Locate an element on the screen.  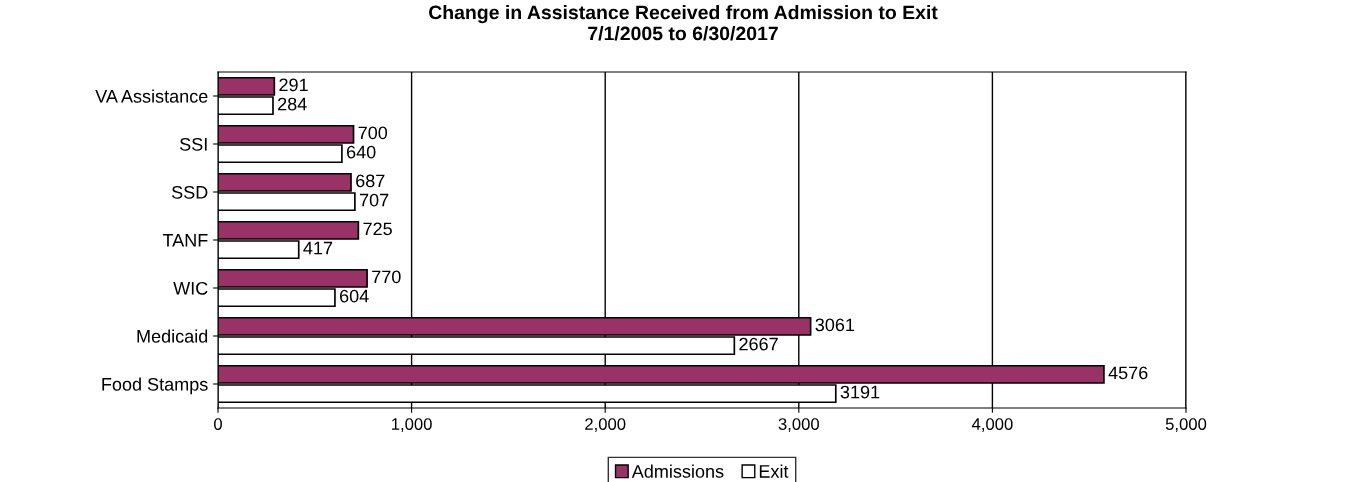
data-label: 604 is located at coordinates (354, 296).